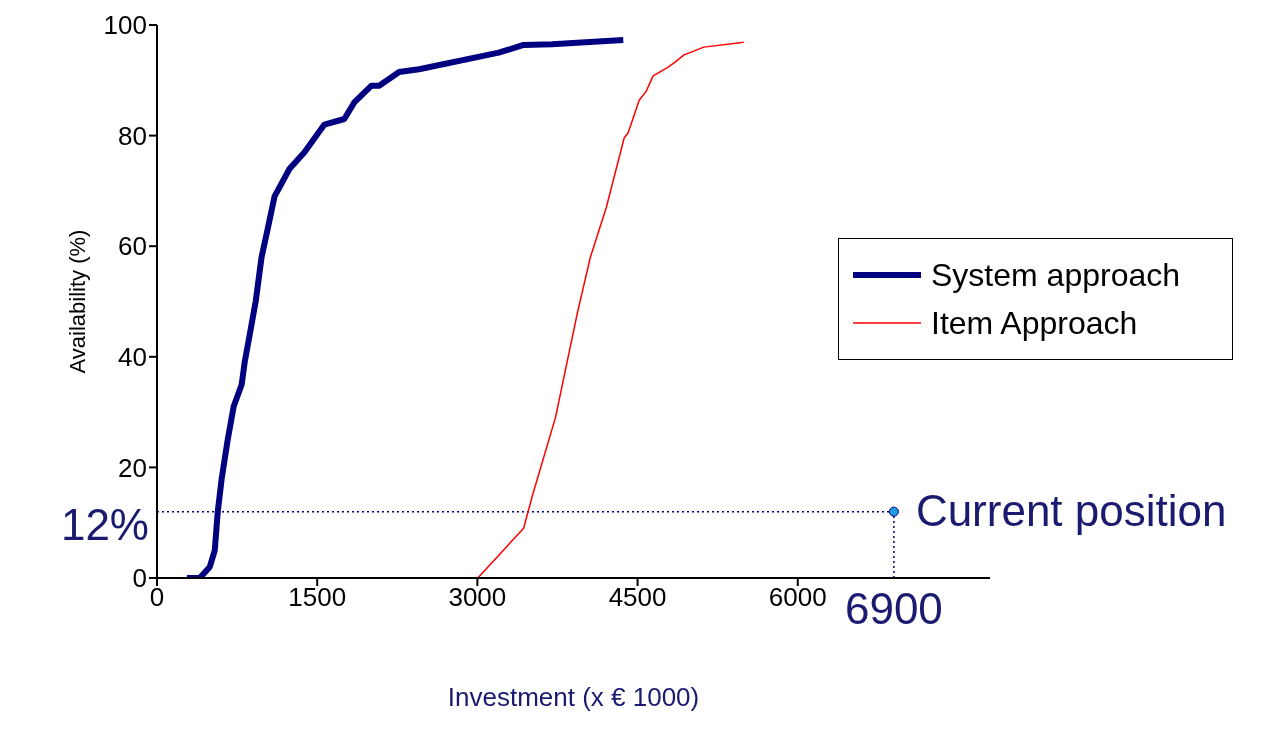  What do you see at coordinates (477, 597) in the screenshot?
I see `x-tick-label: 3000` at bounding box center [477, 597].